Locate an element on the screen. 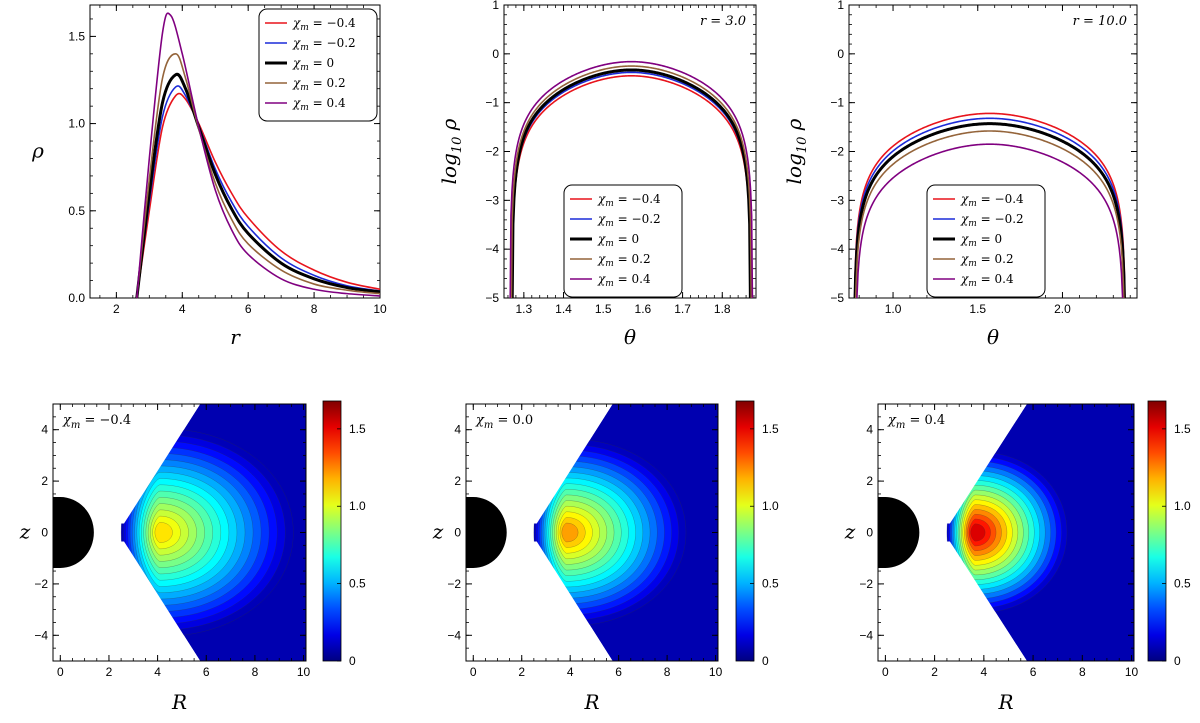  y-tick-label: 0.0 is located at coordinates (76, 298).